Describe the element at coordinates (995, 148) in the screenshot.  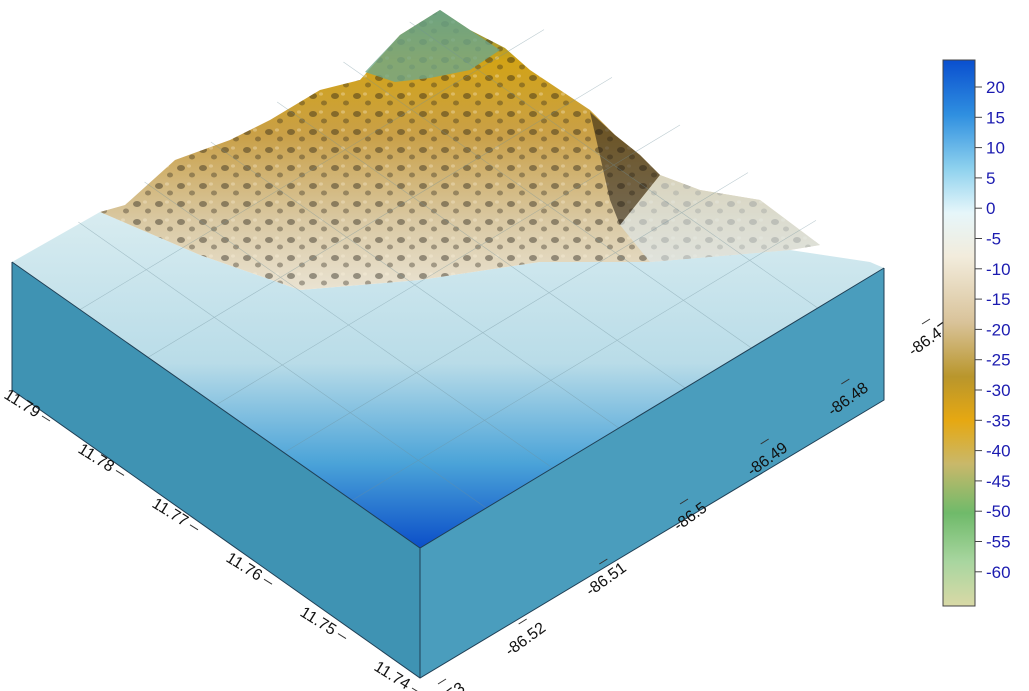
I see `colorbar-label: 10` at that location.